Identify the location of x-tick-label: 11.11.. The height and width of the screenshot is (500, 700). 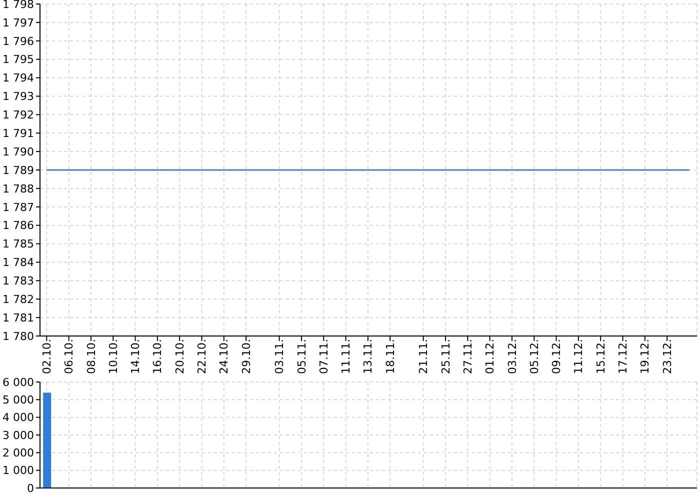
(346, 356).